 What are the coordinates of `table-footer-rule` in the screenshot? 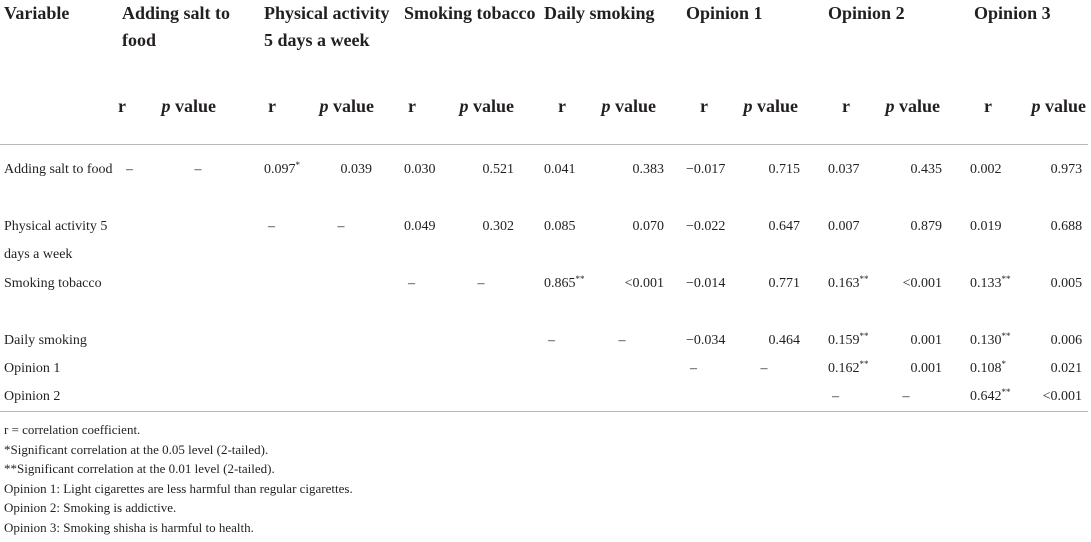 It's located at (544, 411).